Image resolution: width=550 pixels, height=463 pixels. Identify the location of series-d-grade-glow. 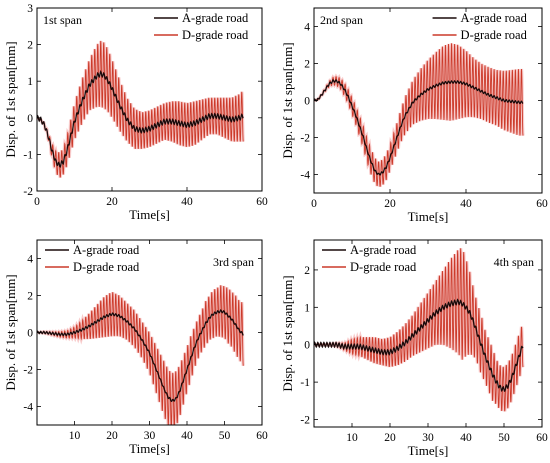
(419, 115).